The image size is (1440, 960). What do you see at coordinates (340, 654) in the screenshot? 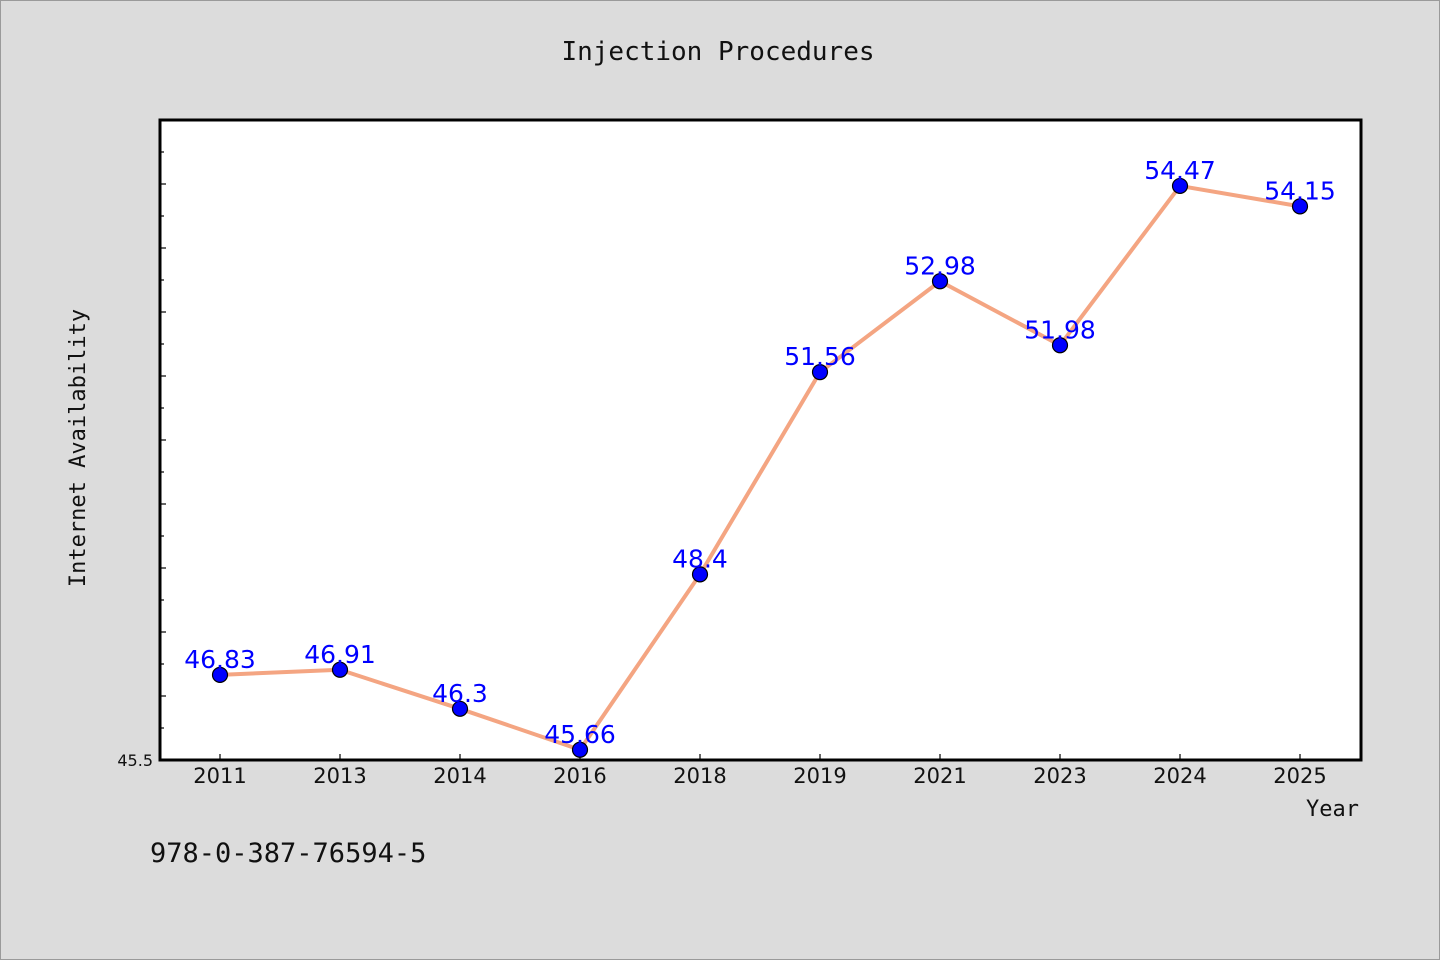
I see `data-label: 46.91` at bounding box center [340, 654].